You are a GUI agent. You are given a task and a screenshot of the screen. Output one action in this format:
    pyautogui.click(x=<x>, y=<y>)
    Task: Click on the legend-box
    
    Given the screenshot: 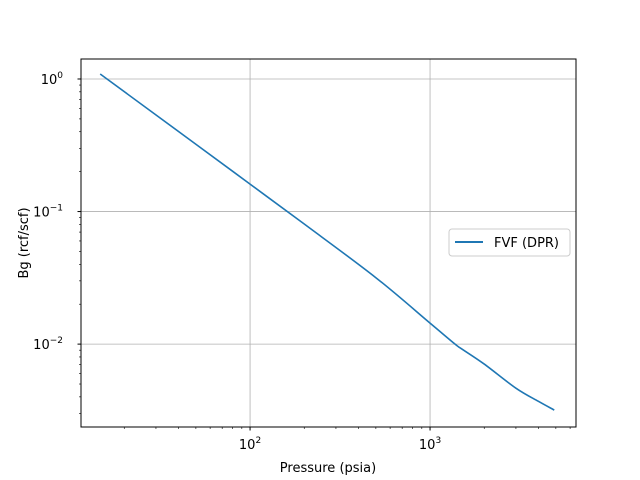 What is the action you would take?
    pyautogui.click(x=509, y=242)
    